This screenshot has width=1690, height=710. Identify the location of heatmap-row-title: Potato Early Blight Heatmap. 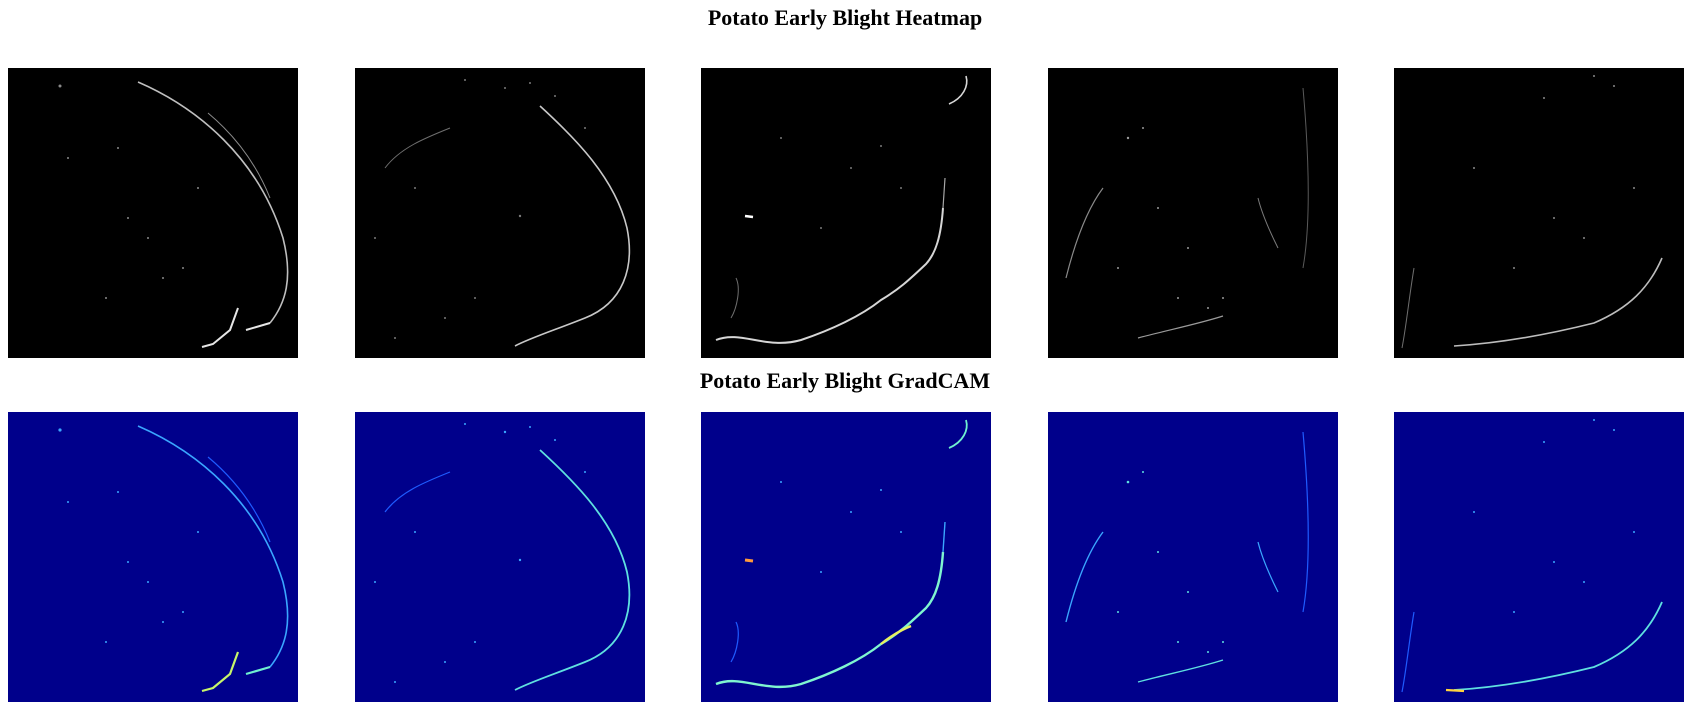
(845, 17).